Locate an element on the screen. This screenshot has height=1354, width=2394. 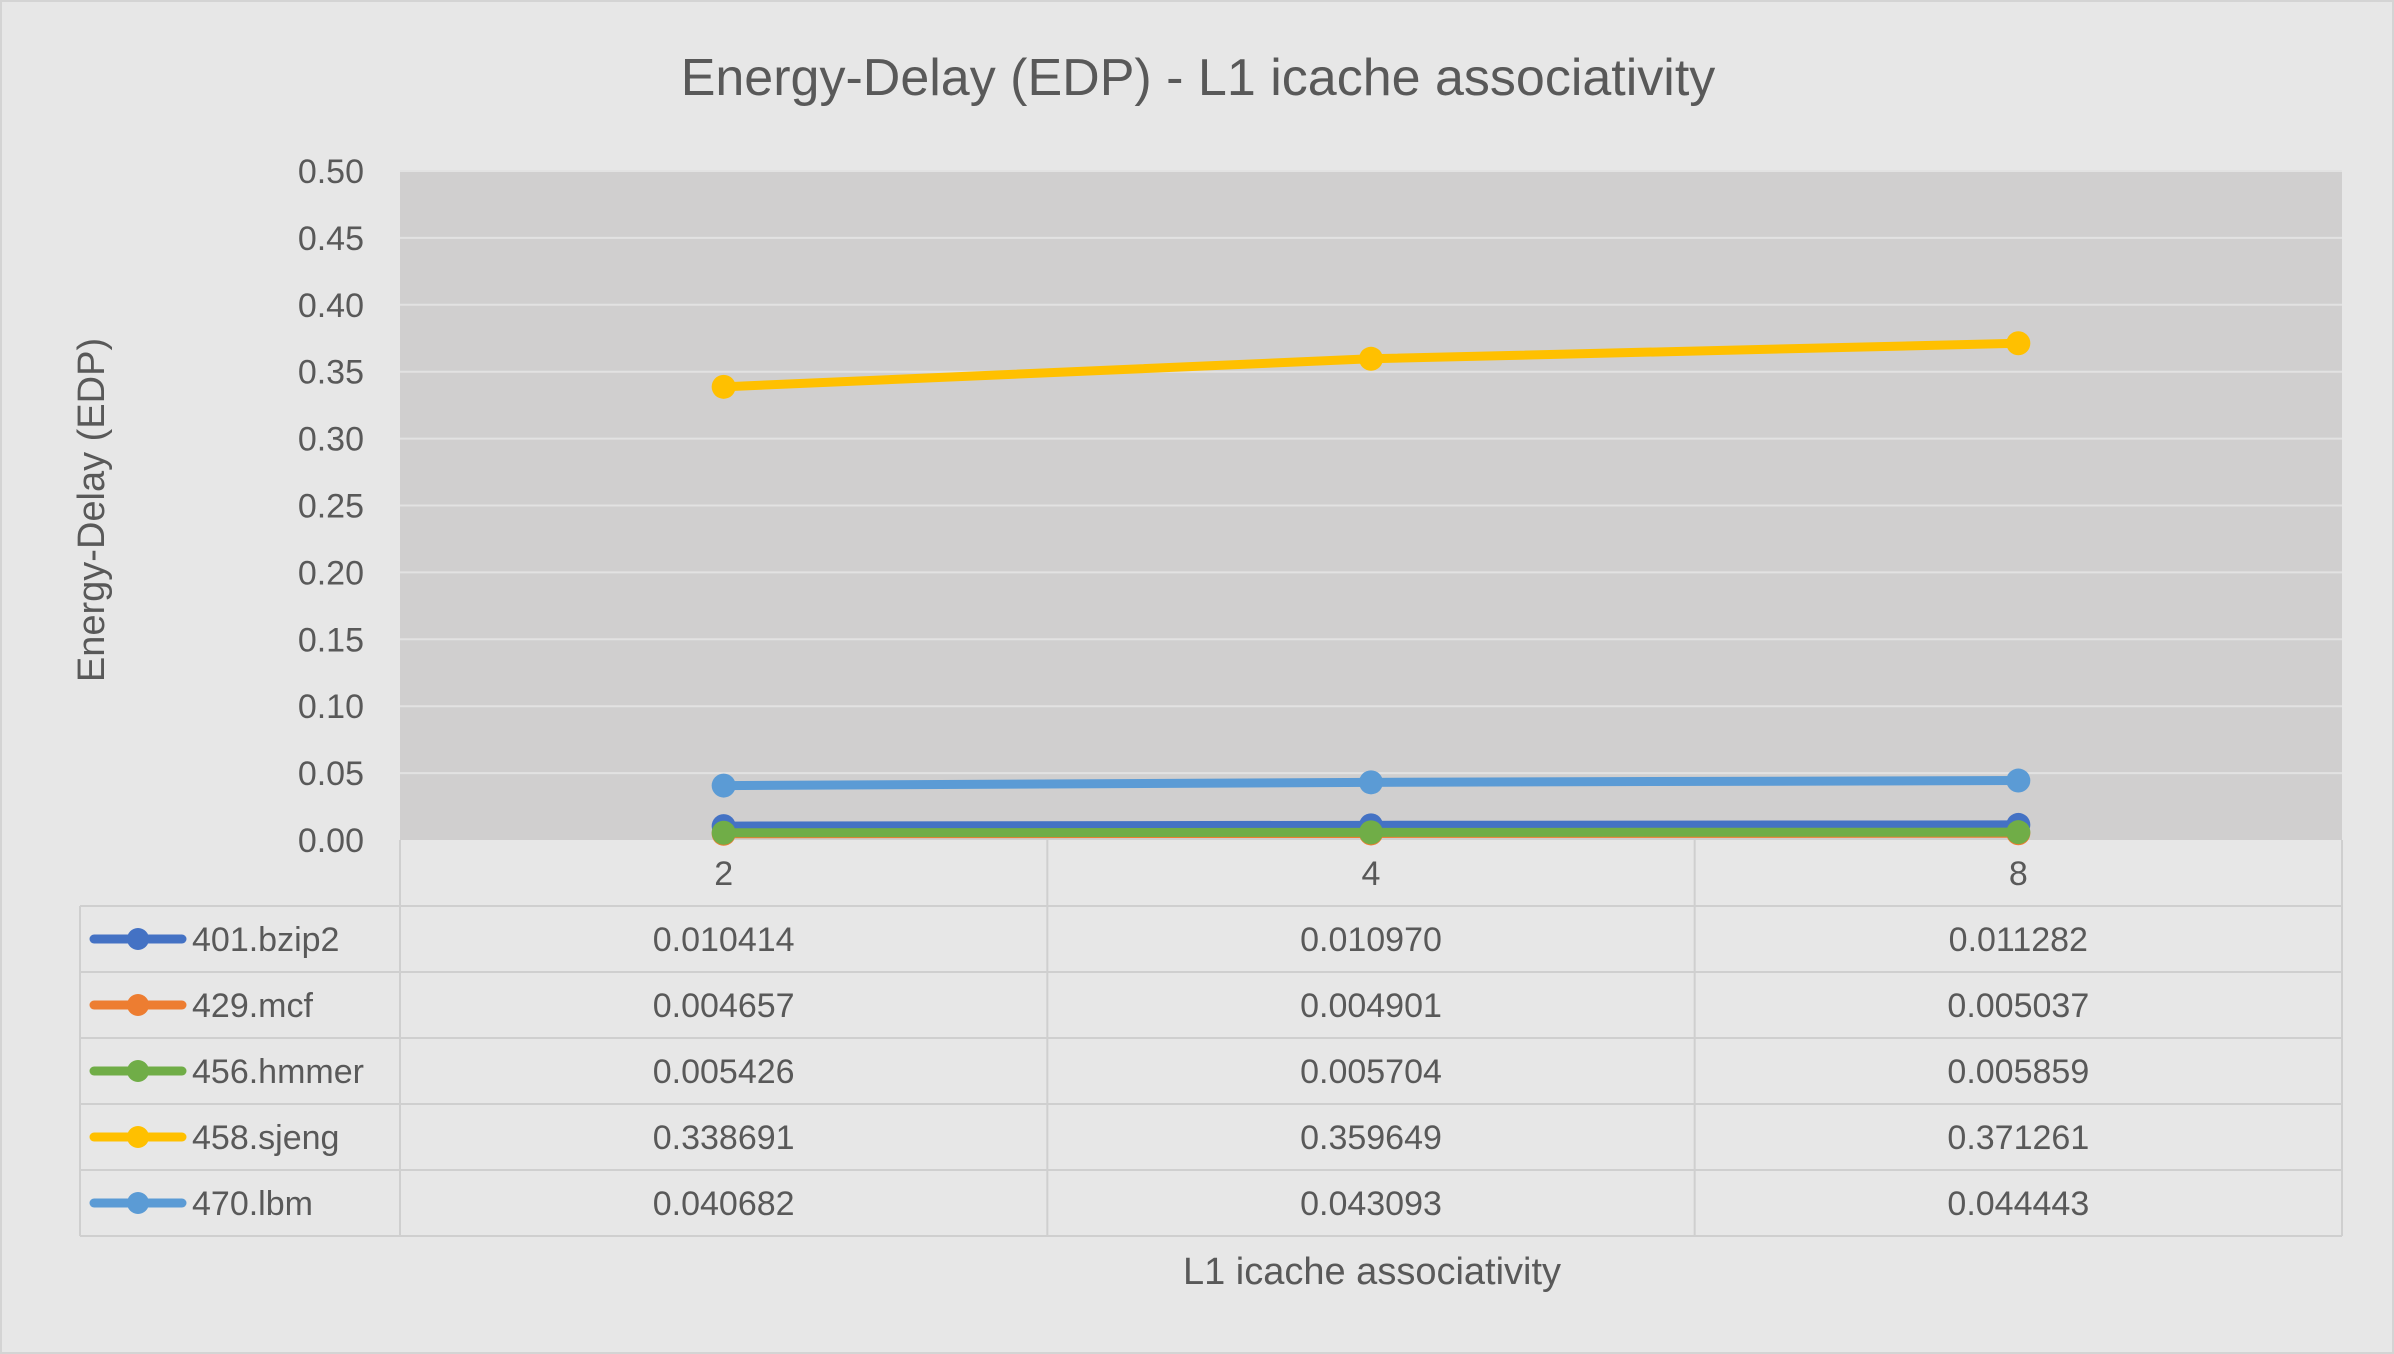
table-value-cell: 0.010414 is located at coordinates (724, 940).